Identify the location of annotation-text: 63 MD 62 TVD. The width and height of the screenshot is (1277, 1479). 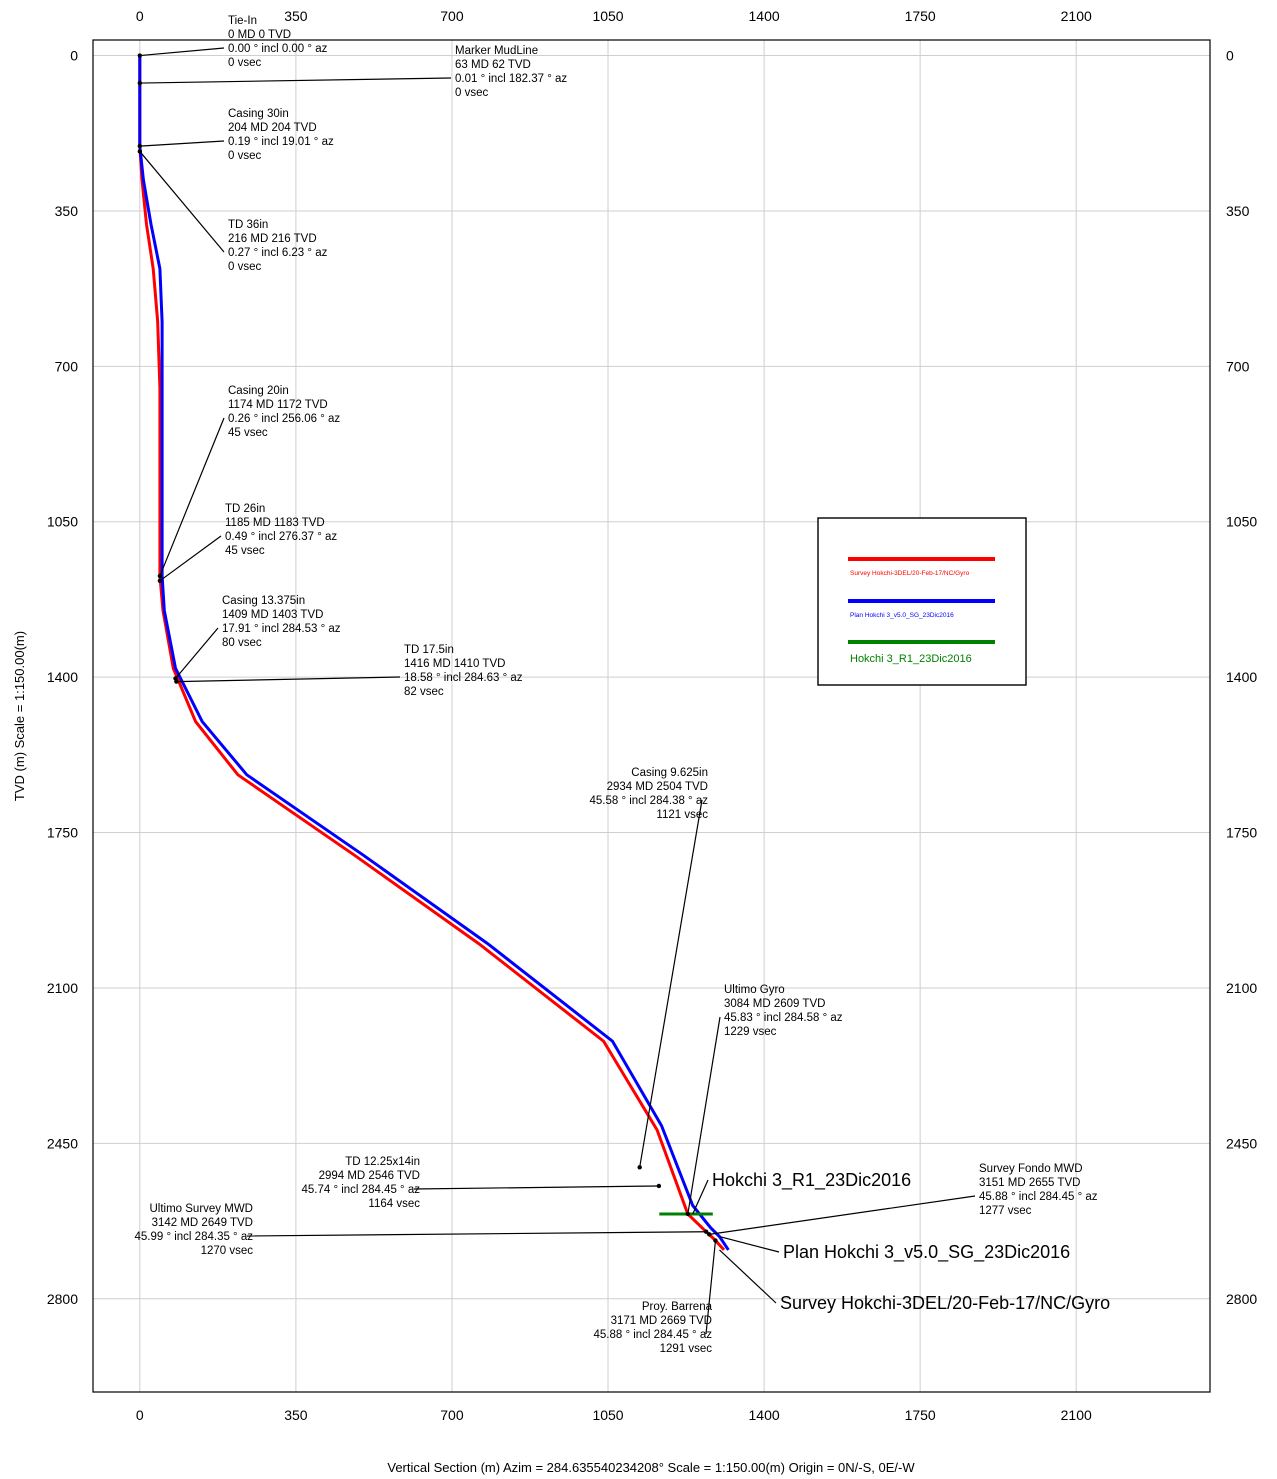
(493, 65).